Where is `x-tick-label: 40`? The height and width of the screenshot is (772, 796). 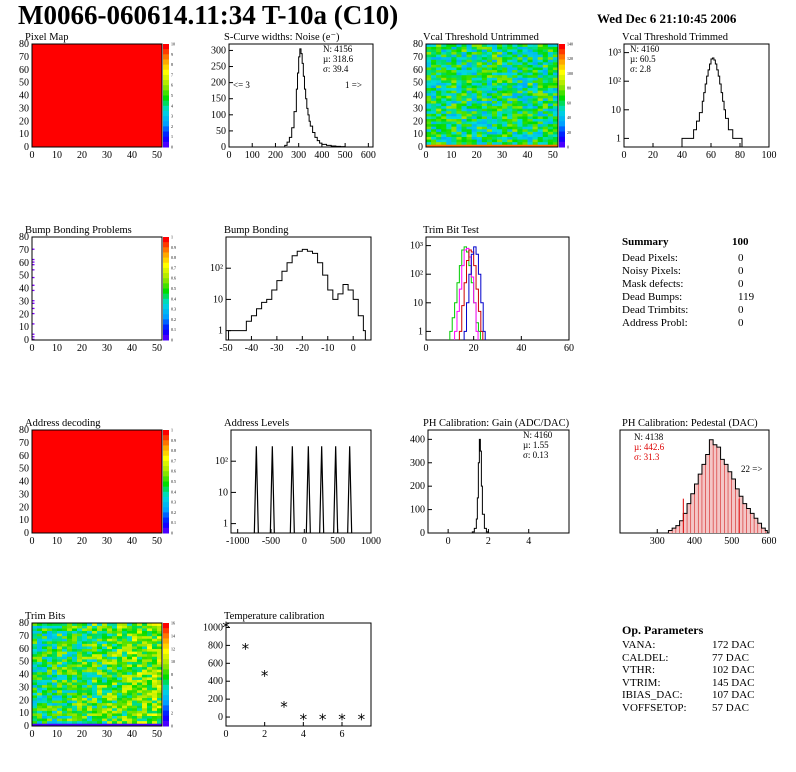 x-tick-label: 40 is located at coordinates (132, 541).